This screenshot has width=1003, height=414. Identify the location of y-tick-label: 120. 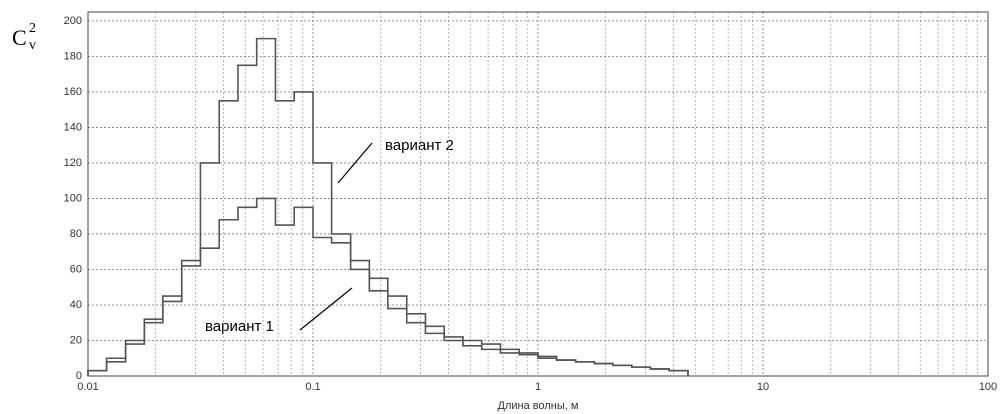
(73, 163).